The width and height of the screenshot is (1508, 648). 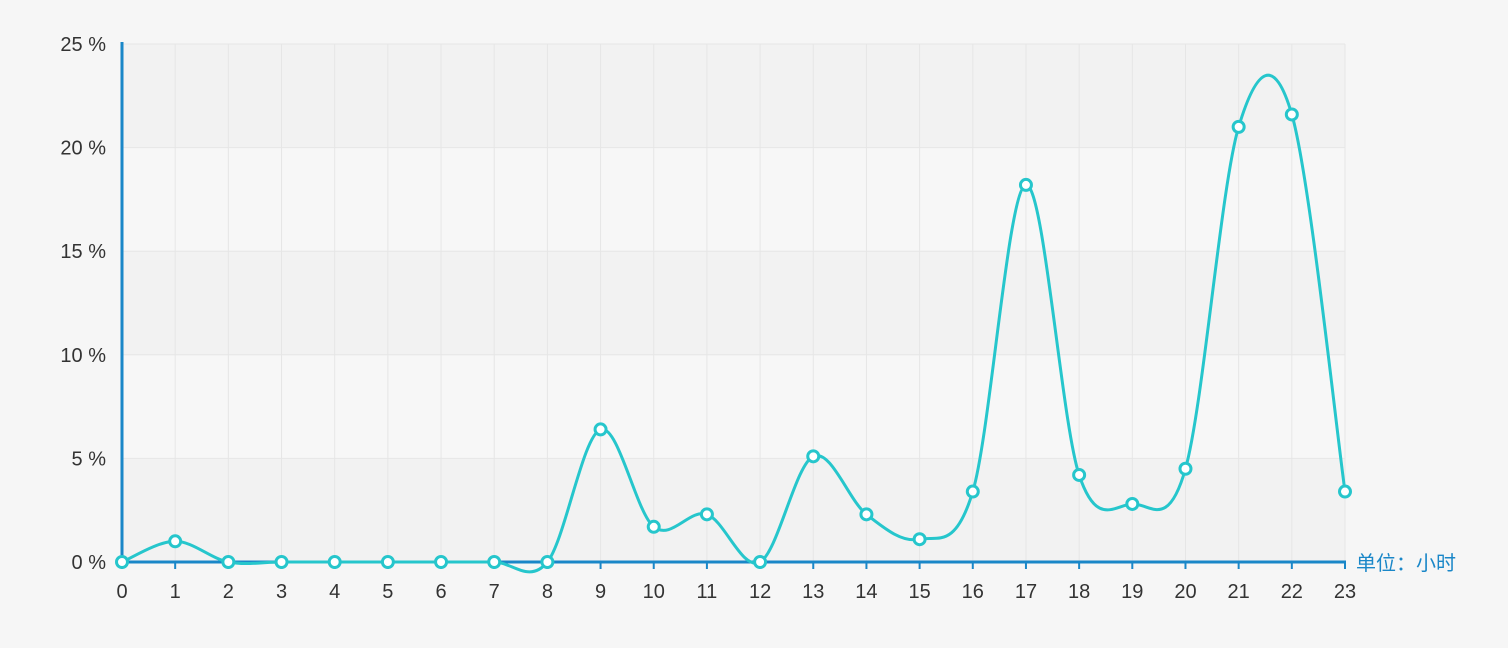 I want to click on x-tick-label: 21, so click(x=1239, y=592).